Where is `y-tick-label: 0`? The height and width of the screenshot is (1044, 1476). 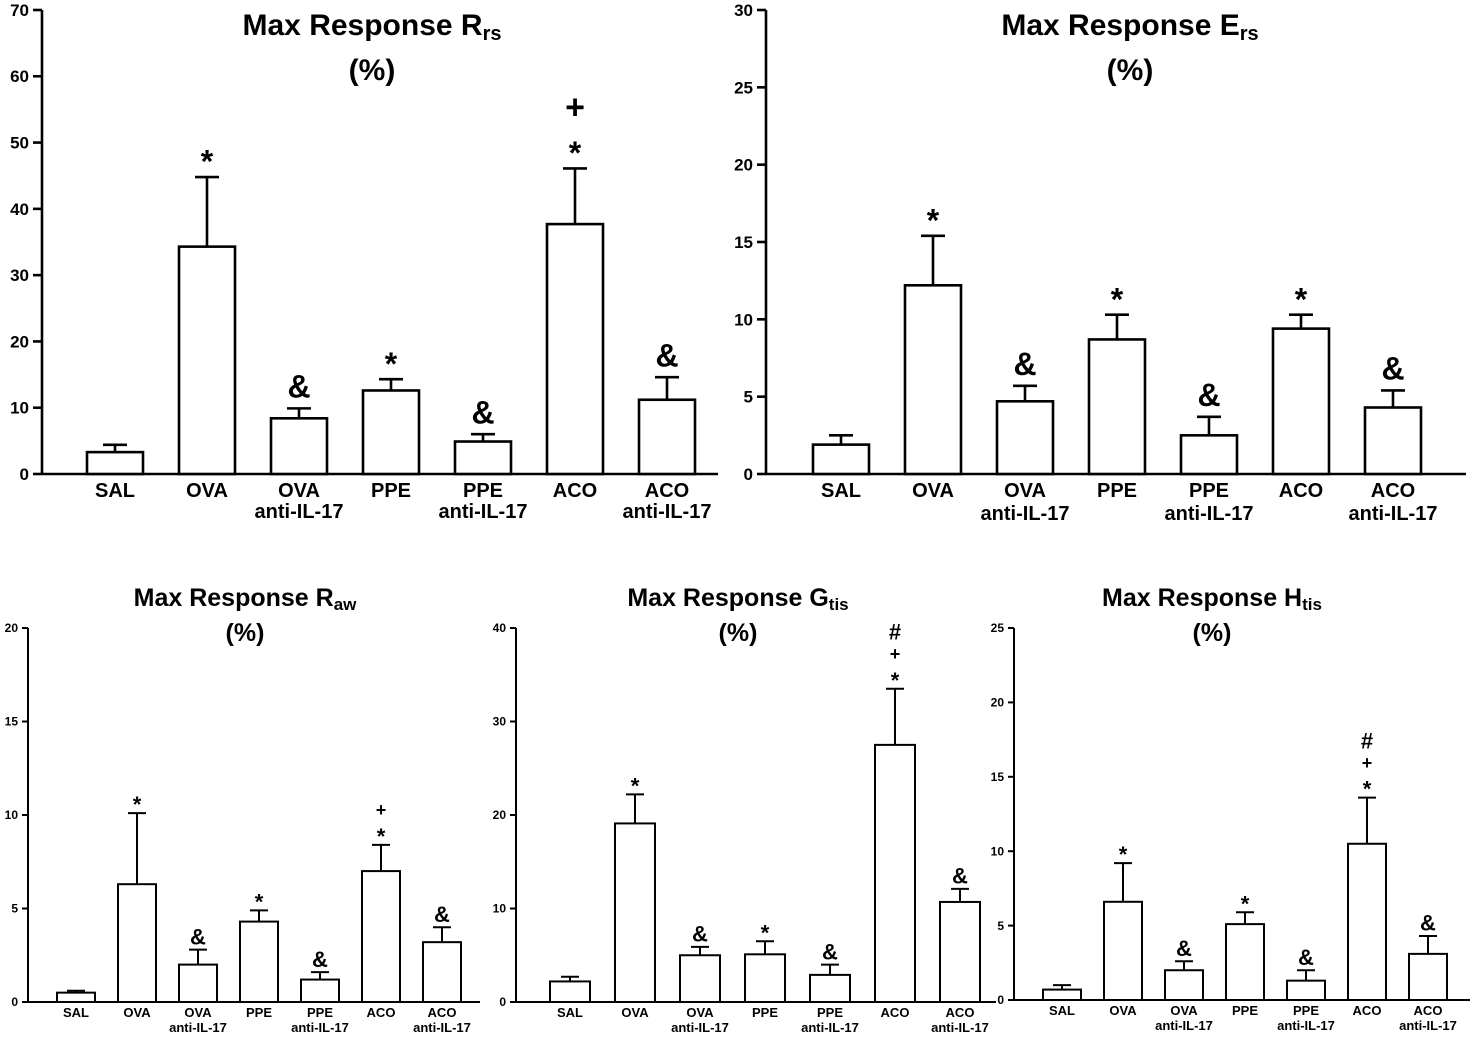
y-tick-label: 0 is located at coordinates (502, 1002).